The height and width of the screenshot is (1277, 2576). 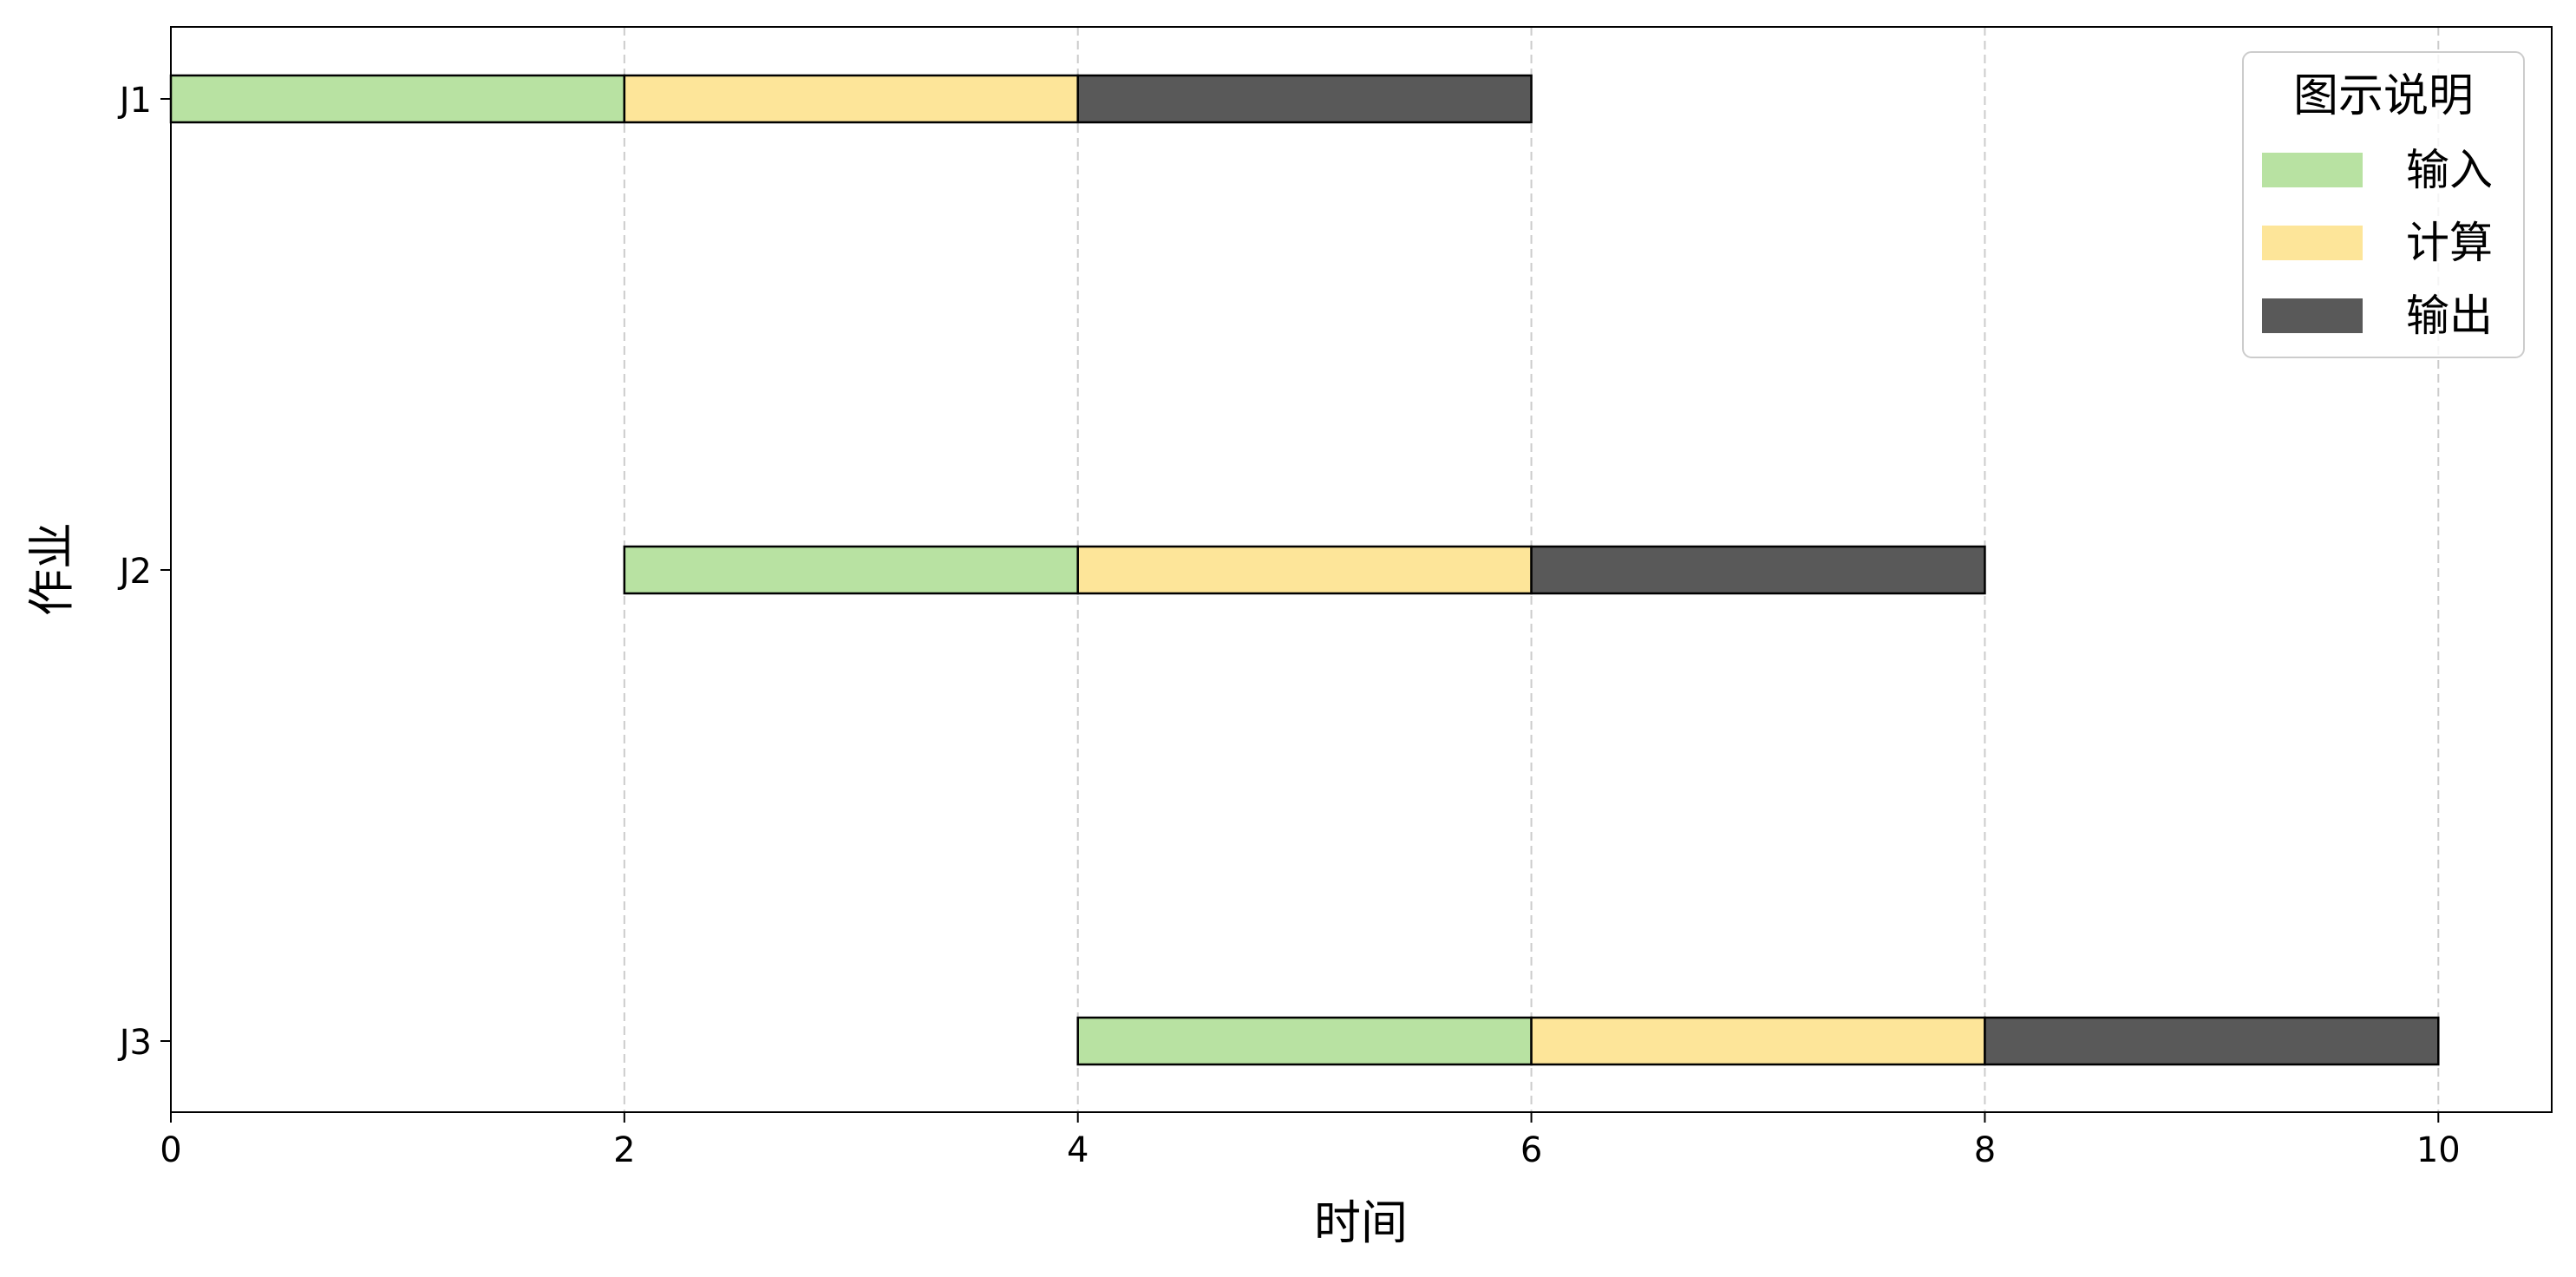 What do you see at coordinates (2449, 243) in the screenshot?
I see `legend-label: 计算` at bounding box center [2449, 243].